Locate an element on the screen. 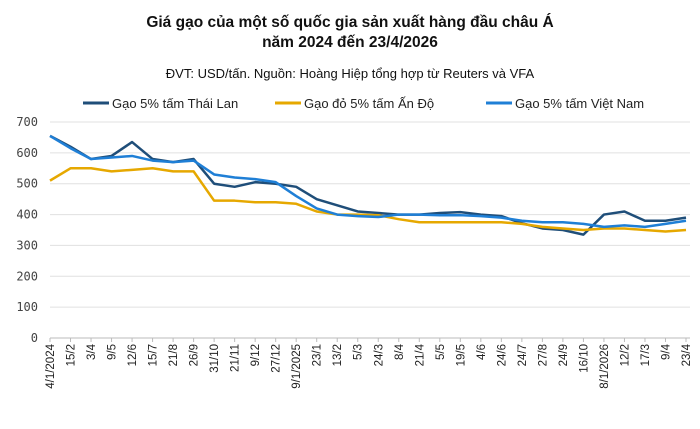 This screenshot has height=429, width=700. x-tick-label: 23/4 is located at coordinates (687, 354).